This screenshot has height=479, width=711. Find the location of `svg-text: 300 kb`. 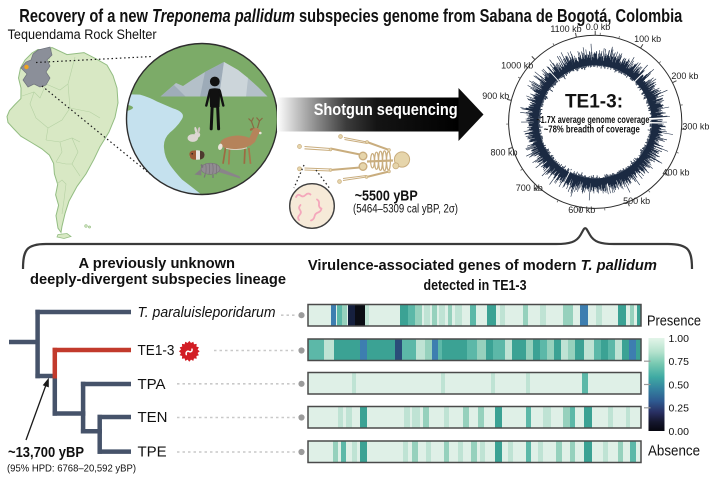

svg-text: 300 kb is located at coordinates (695, 127).